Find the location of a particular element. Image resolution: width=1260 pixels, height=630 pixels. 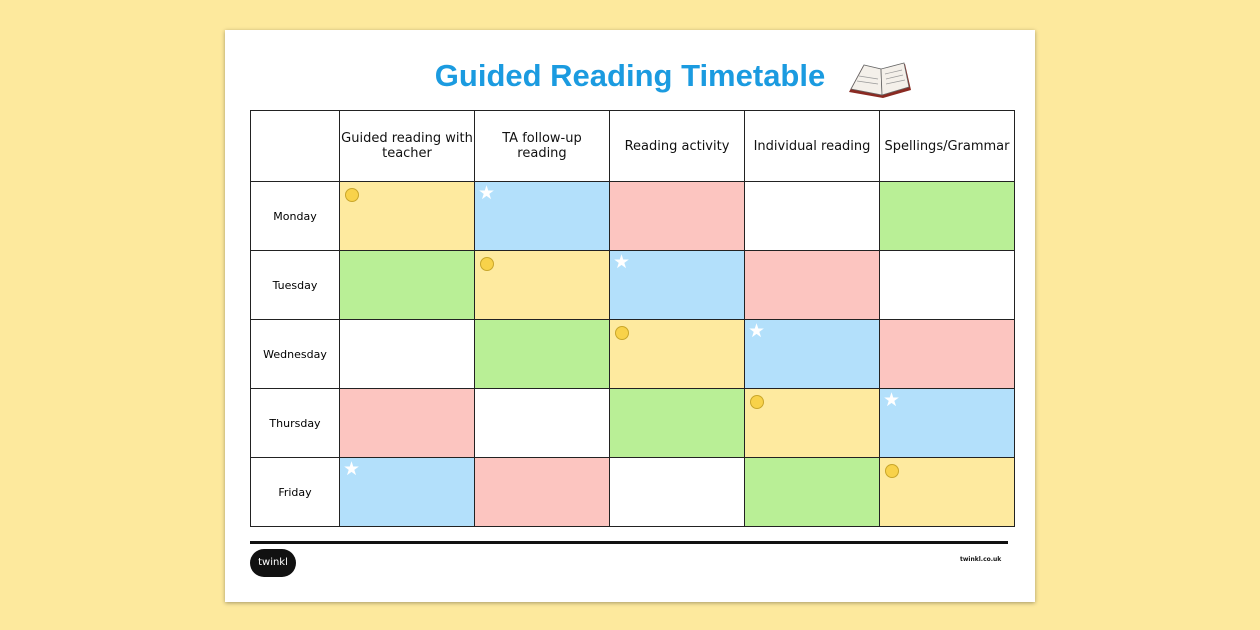

title-text: Guided Reading Timetable is located at coordinates (630, 75).